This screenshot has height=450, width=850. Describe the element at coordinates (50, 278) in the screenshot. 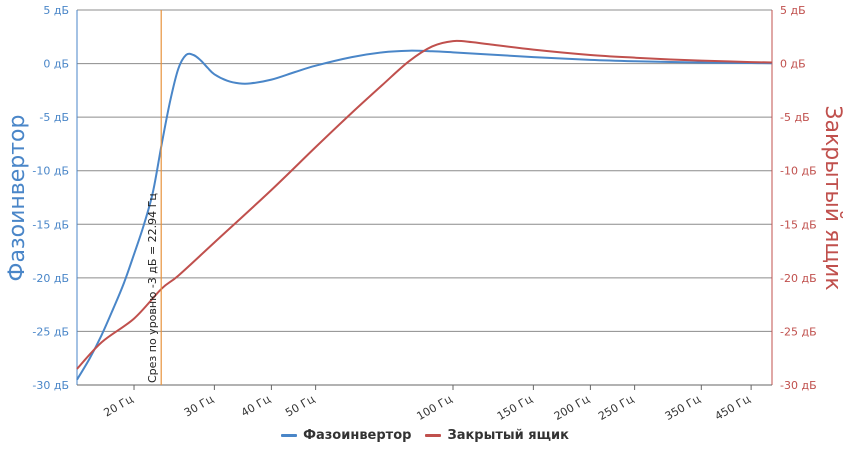

I see `left-tick-label: -20 дБ` at that location.